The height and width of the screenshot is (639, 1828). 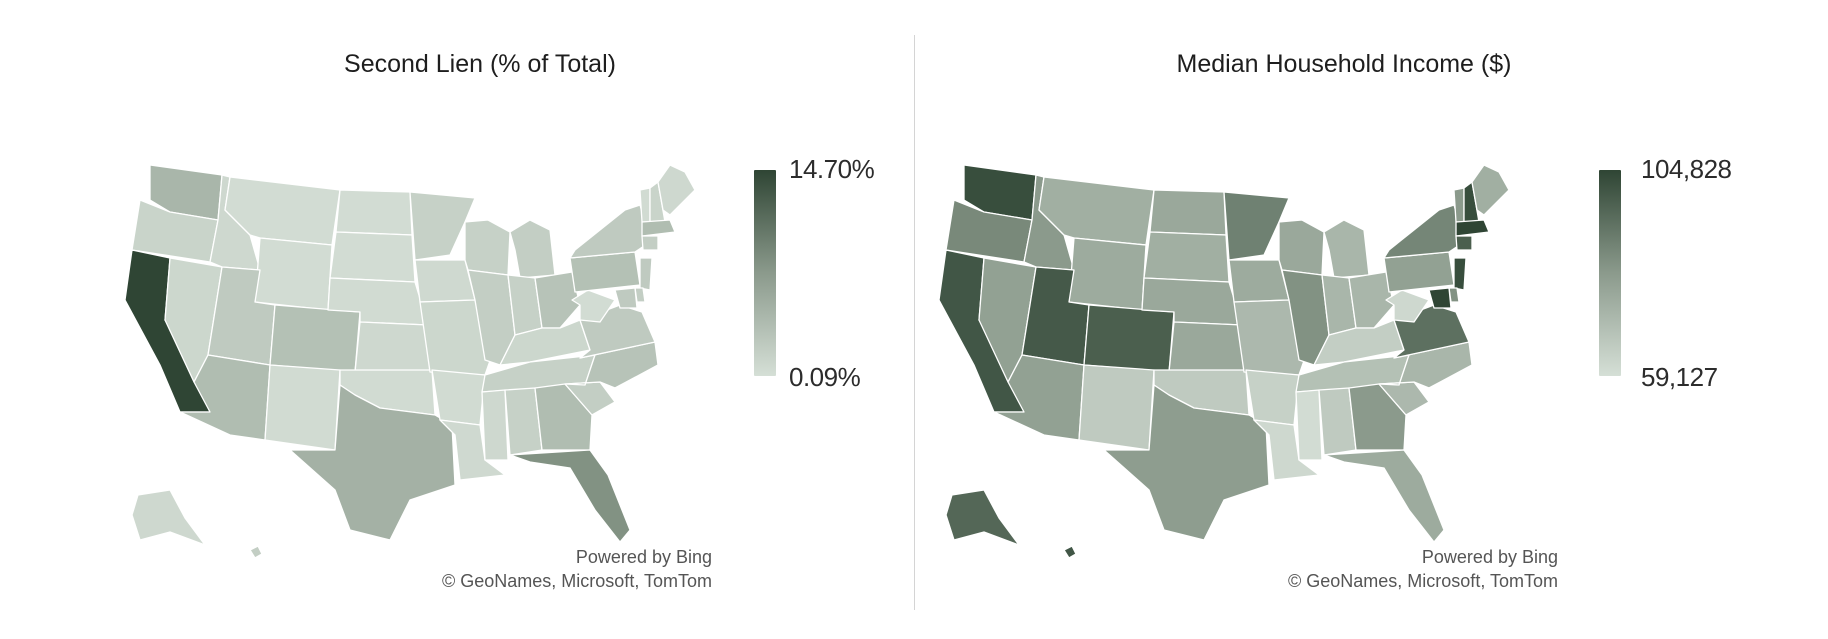 I want to click on legend-min-label: 0.09%, so click(x=825, y=377).